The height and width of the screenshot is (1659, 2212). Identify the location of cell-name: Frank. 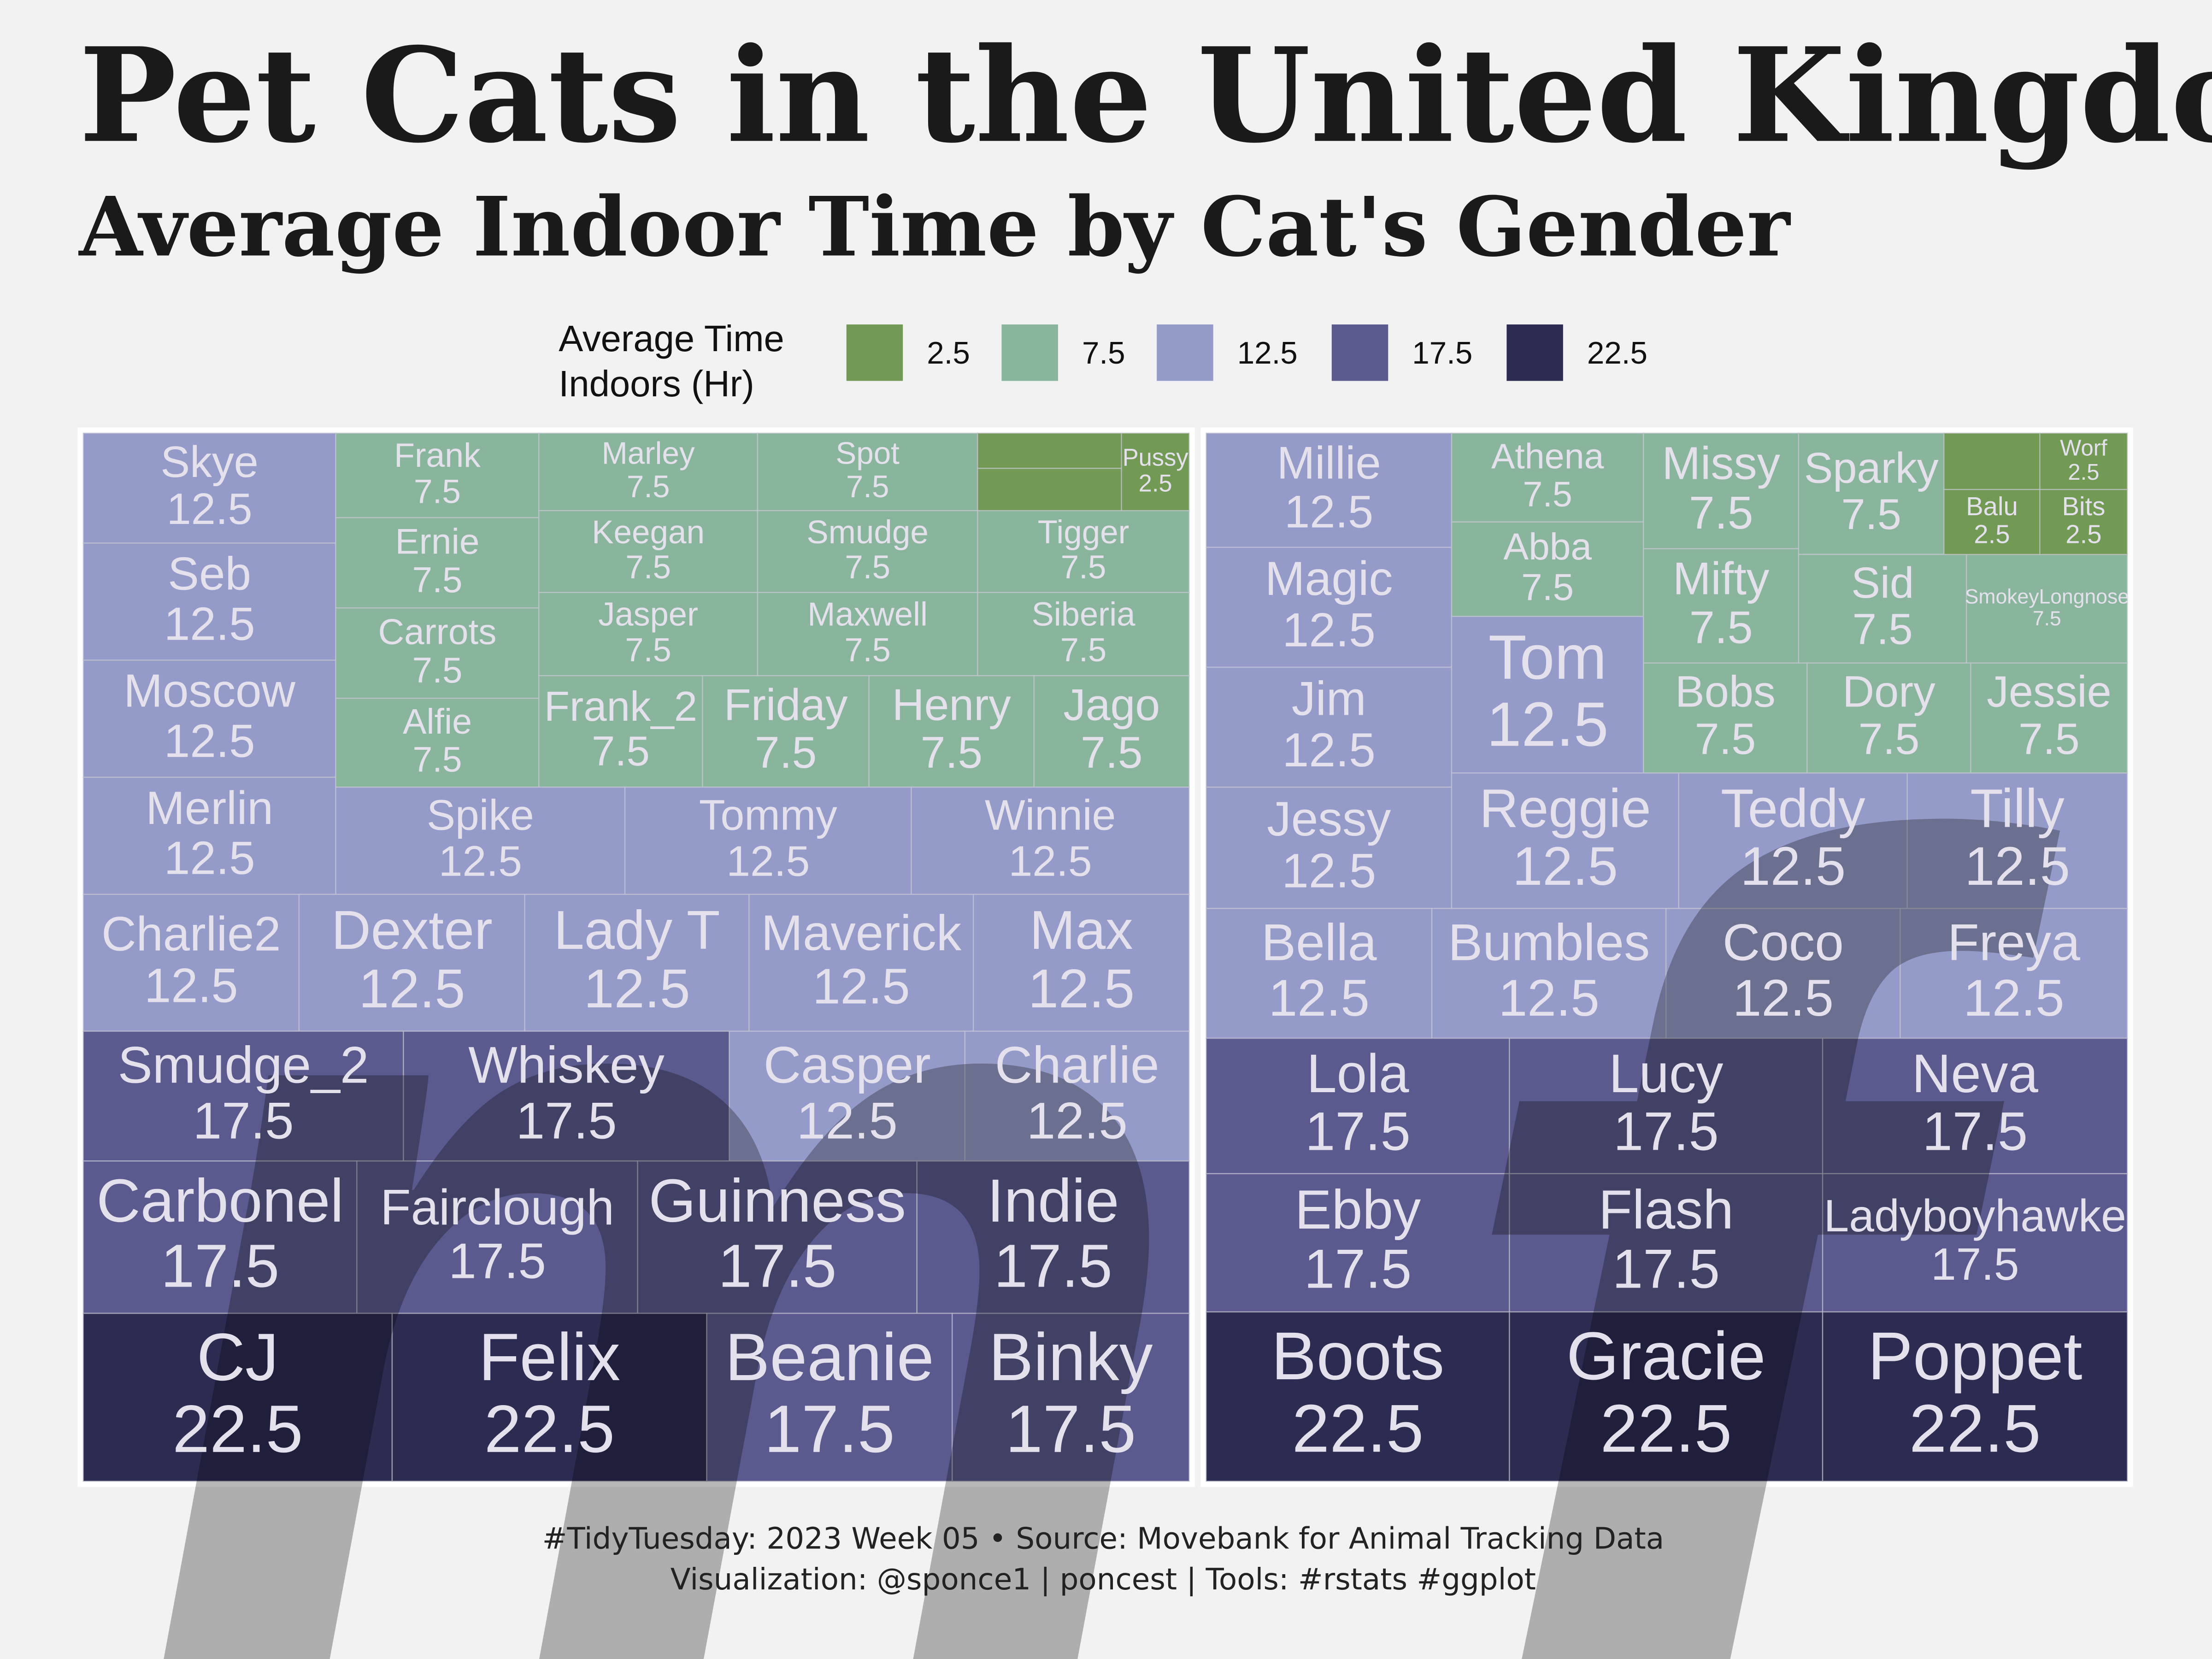
(437, 455).